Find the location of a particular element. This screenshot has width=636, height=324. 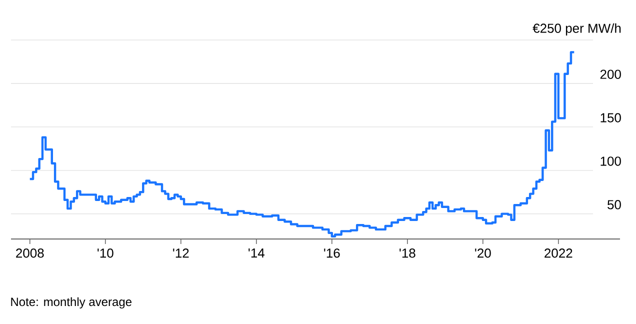

y-tick-label: 150 is located at coordinates (610, 117).